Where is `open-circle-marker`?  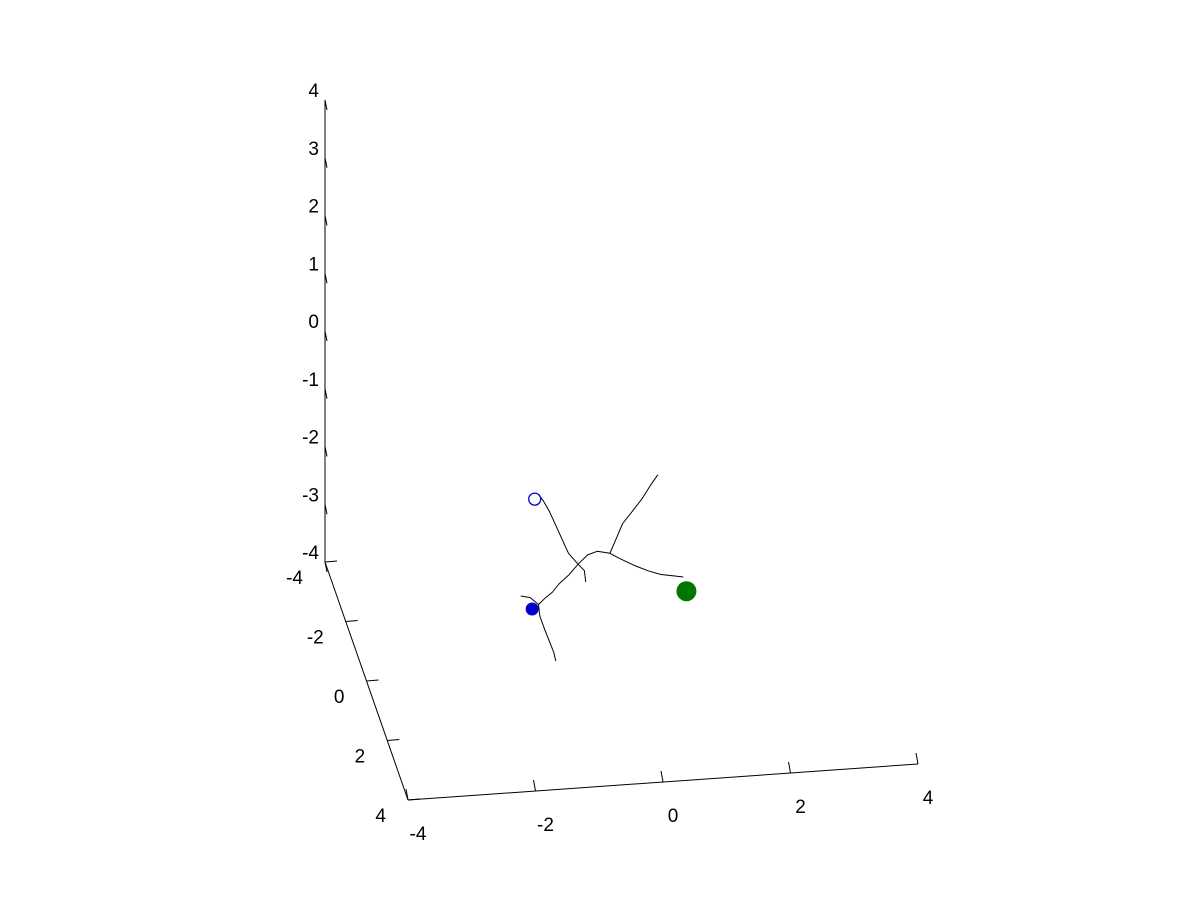
open-circle-marker is located at coordinates (535, 499).